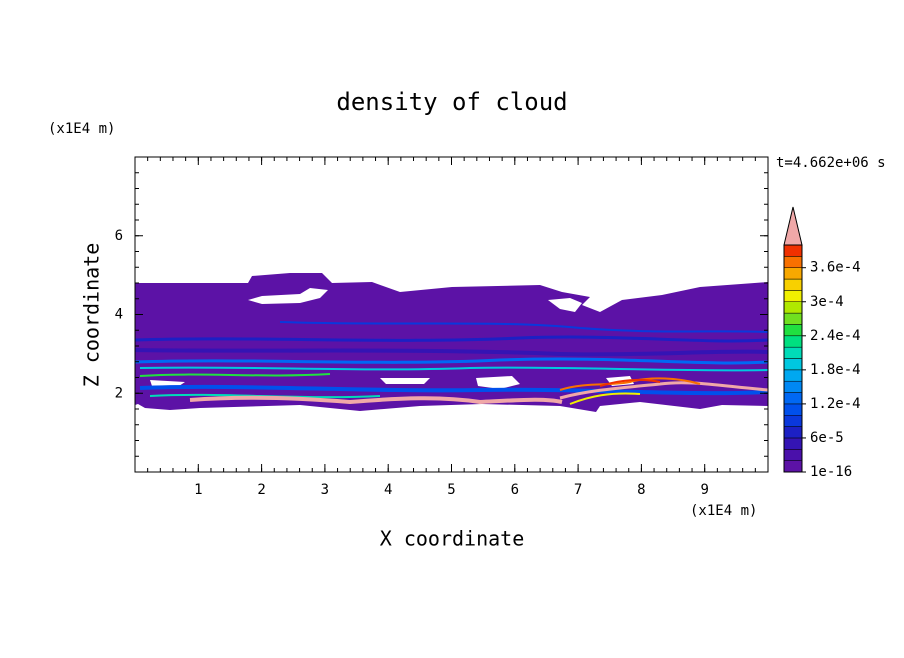 This screenshot has width=904, height=658. Describe the element at coordinates (388, 490) in the screenshot. I see `x-tick-label: 4` at that location.